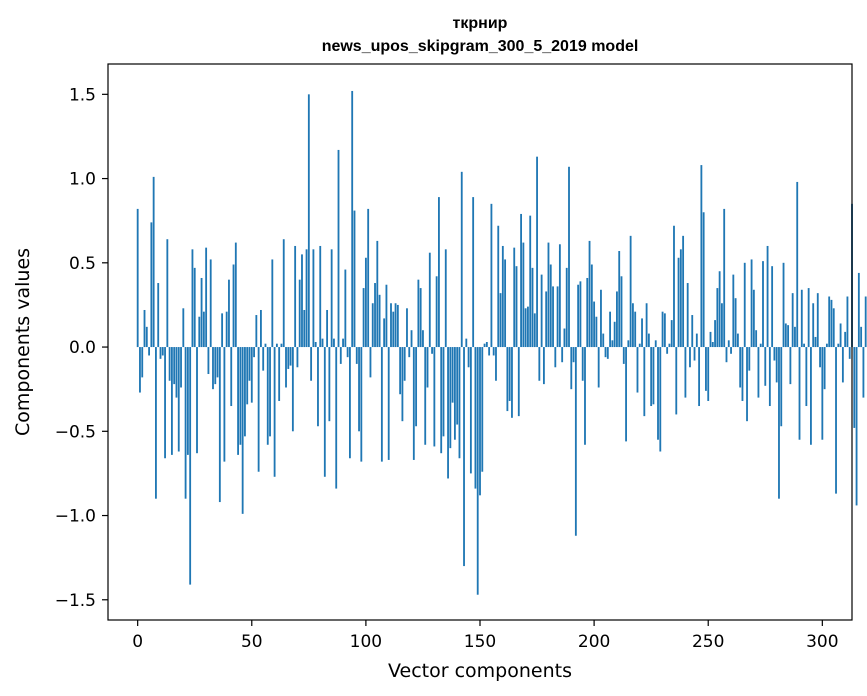  Describe the element at coordinates (485, 636) in the screenshot. I see `x-axis: 0 50 100 150 200 250 300` at that location.